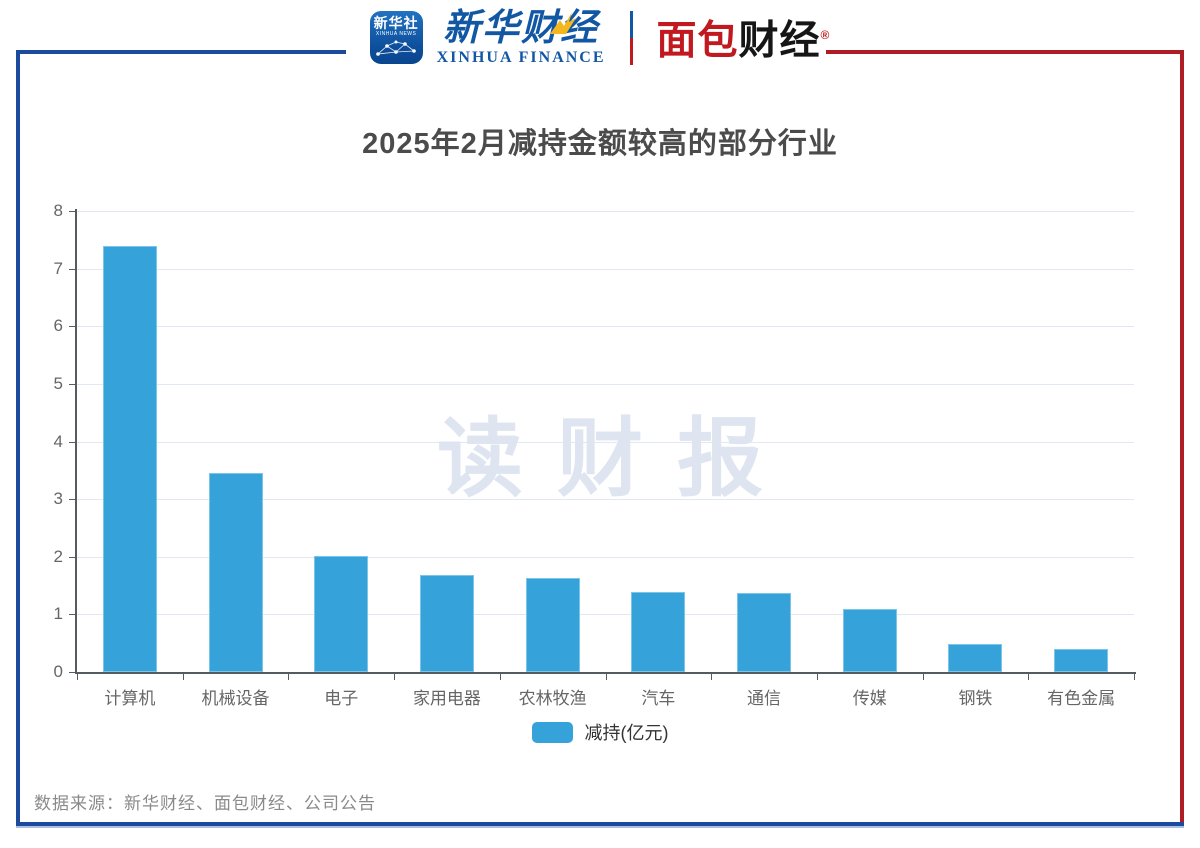 The height and width of the screenshot is (848, 1200). I want to click on chart-title: 2025年2月减持金额较高的部分行业, so click(600, 144).